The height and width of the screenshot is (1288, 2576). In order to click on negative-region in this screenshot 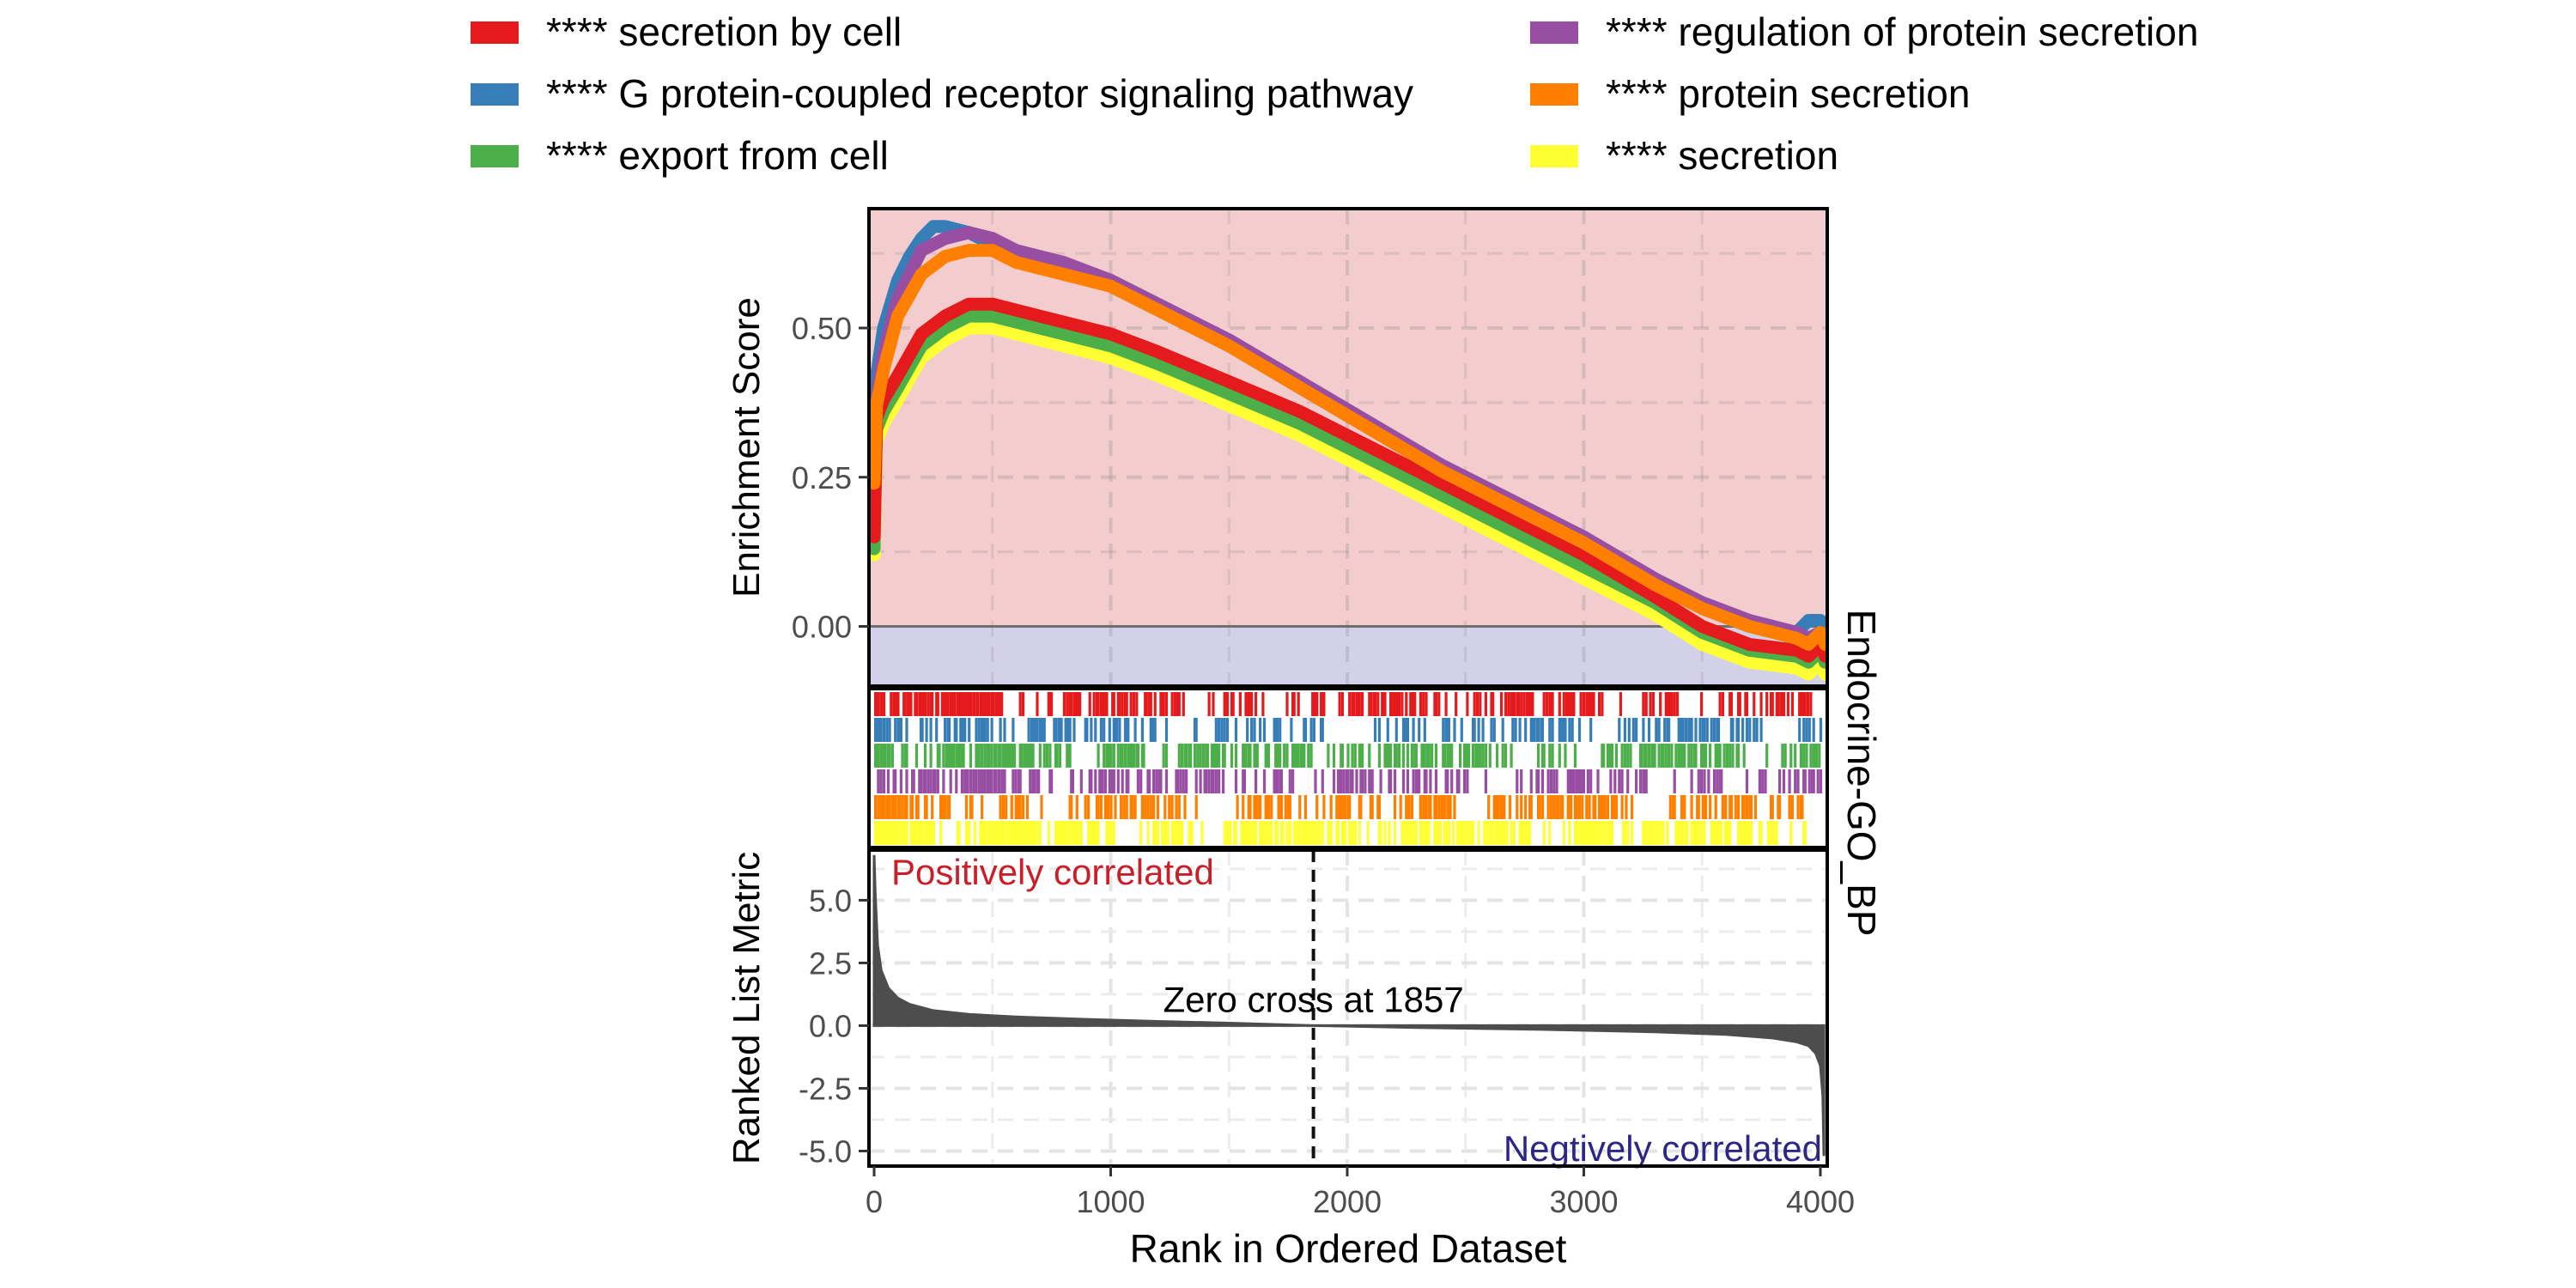, I will do `click(1348, 656)`.